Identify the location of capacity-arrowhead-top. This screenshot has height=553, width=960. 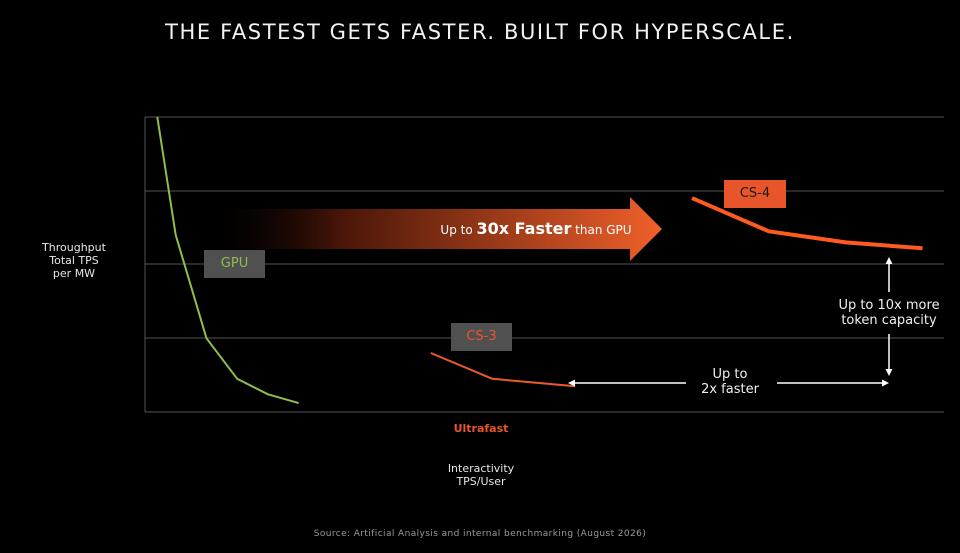
(889, 260).